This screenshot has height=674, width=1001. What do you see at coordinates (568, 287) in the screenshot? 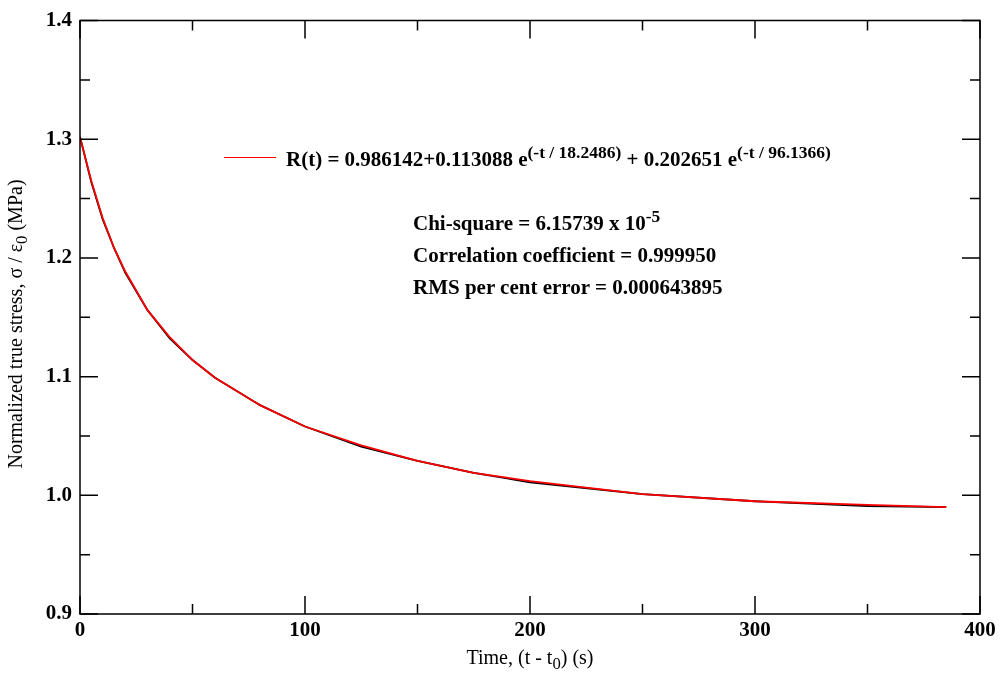
I see `annotation: RMS per cent error = 0.000643895` at bounding box center [568, 287].